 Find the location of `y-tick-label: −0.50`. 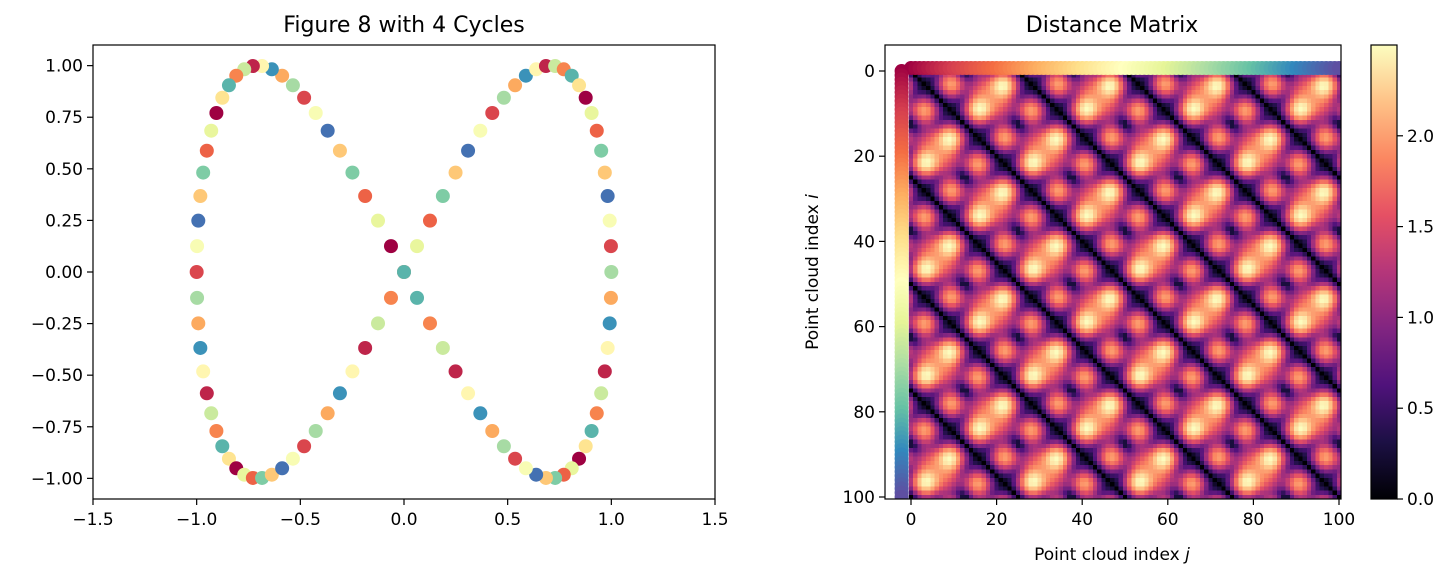

y-tick-label: −0.50 is located at coordinates (57, 376).